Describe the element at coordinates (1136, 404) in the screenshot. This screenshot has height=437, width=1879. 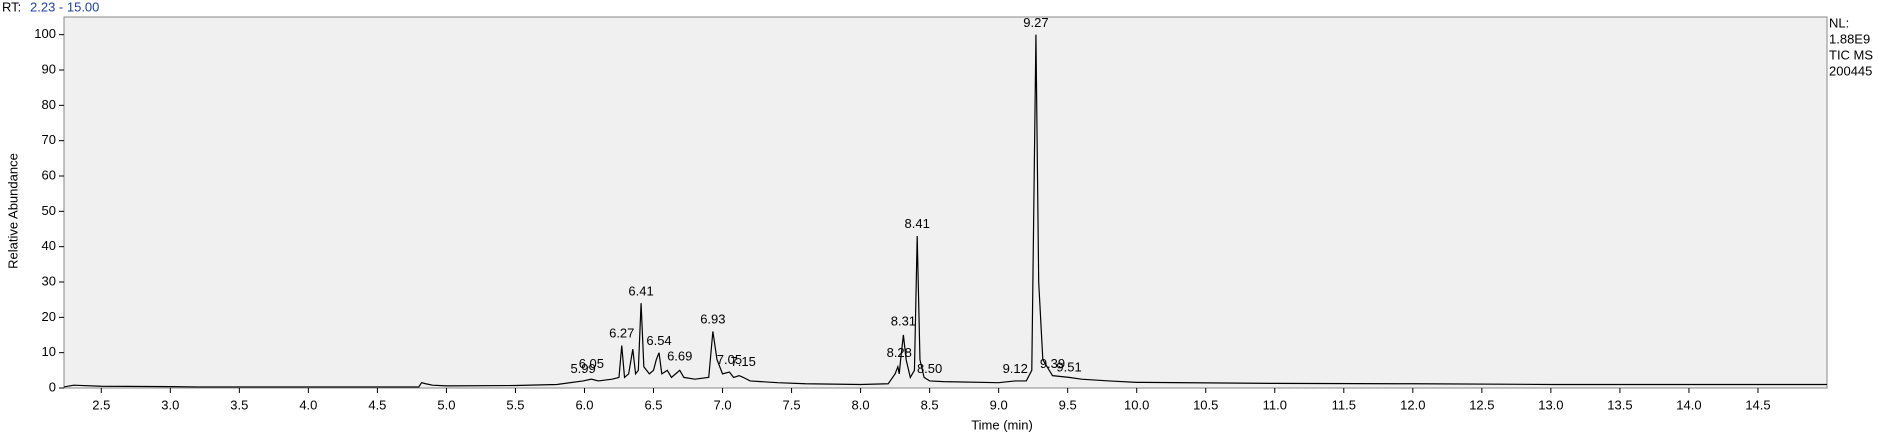
I see `x-tick-label: 10.0` at that location.